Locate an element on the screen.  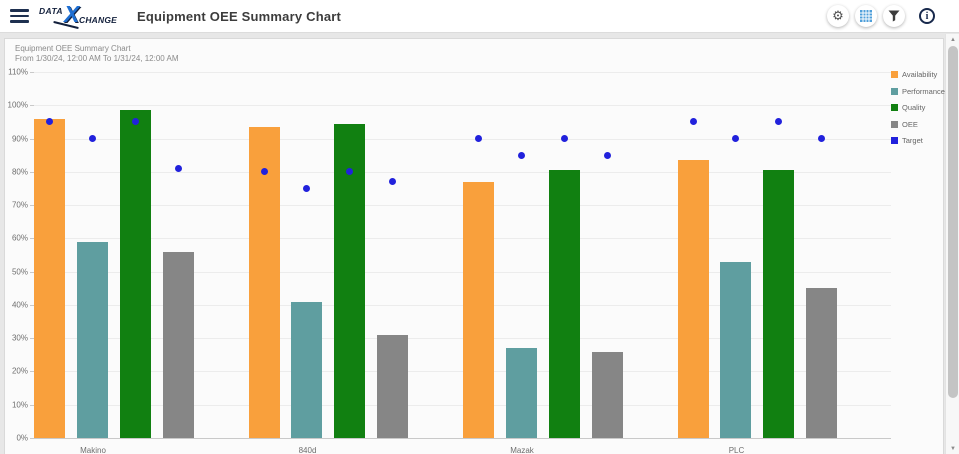
settings-button: ⚙ is located at coordinates (838, 16).